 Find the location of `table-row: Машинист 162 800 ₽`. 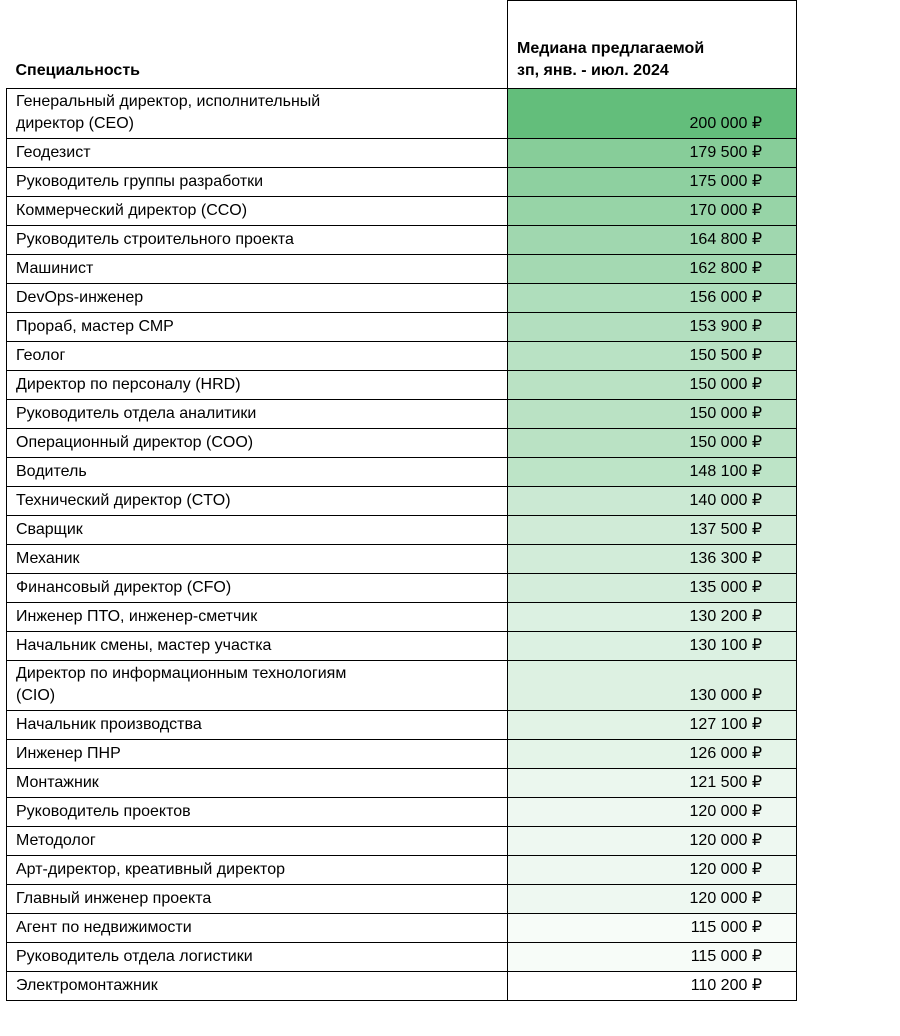

table-row: Машинист 162 800 ₽ is located at coordinates (401, 269).